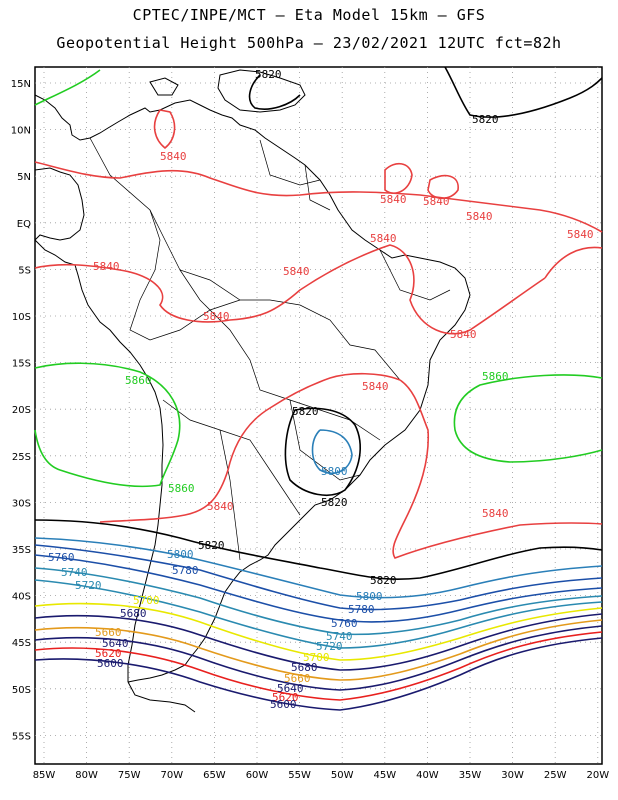 This screenshot has width=618, height=800. I want to click on panama-coast, so click(59, 204).